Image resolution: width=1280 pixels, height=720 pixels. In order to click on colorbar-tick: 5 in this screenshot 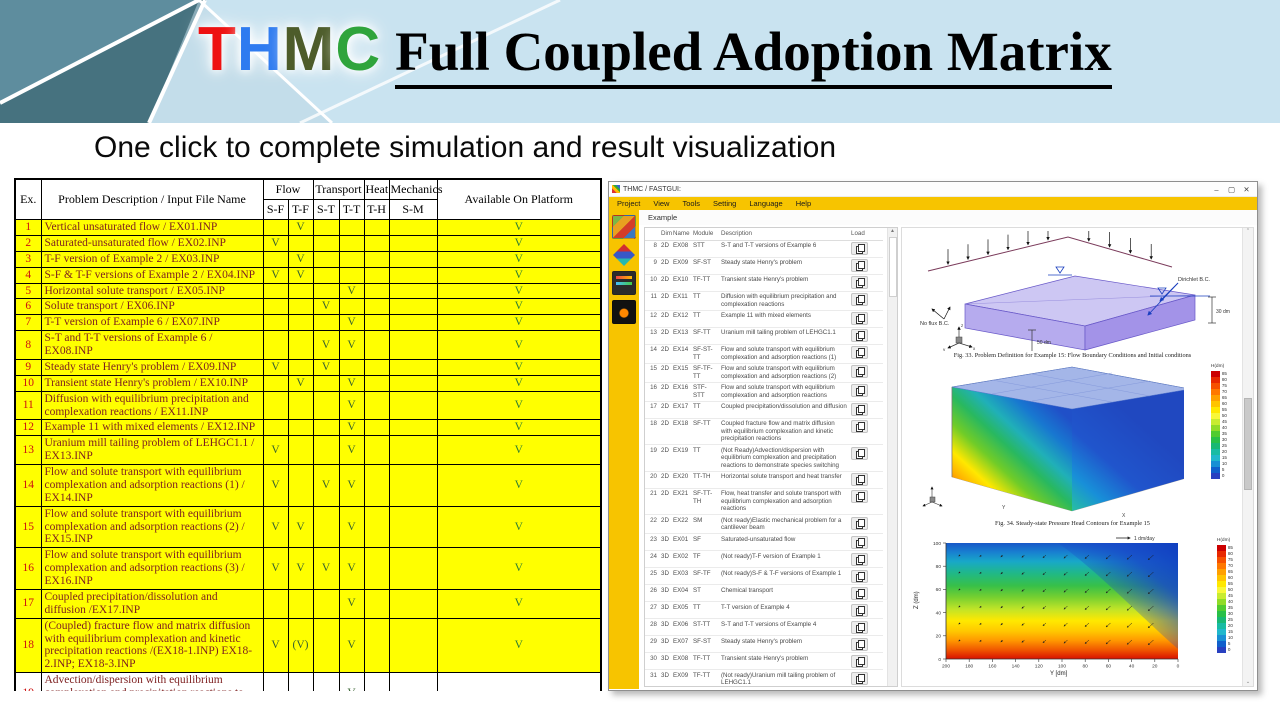, I will do `click(1229, 643)`.